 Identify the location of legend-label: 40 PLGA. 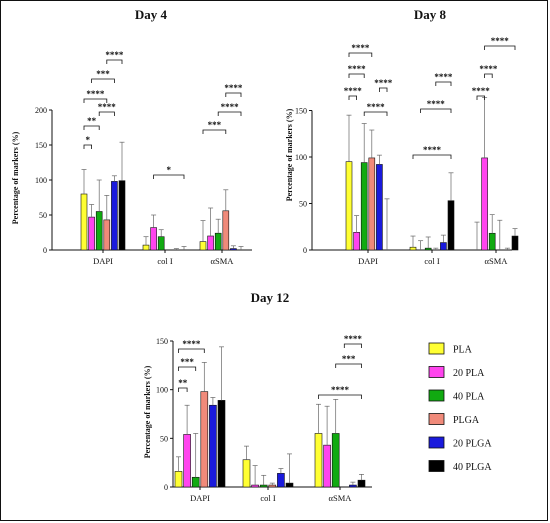
(472, 467).